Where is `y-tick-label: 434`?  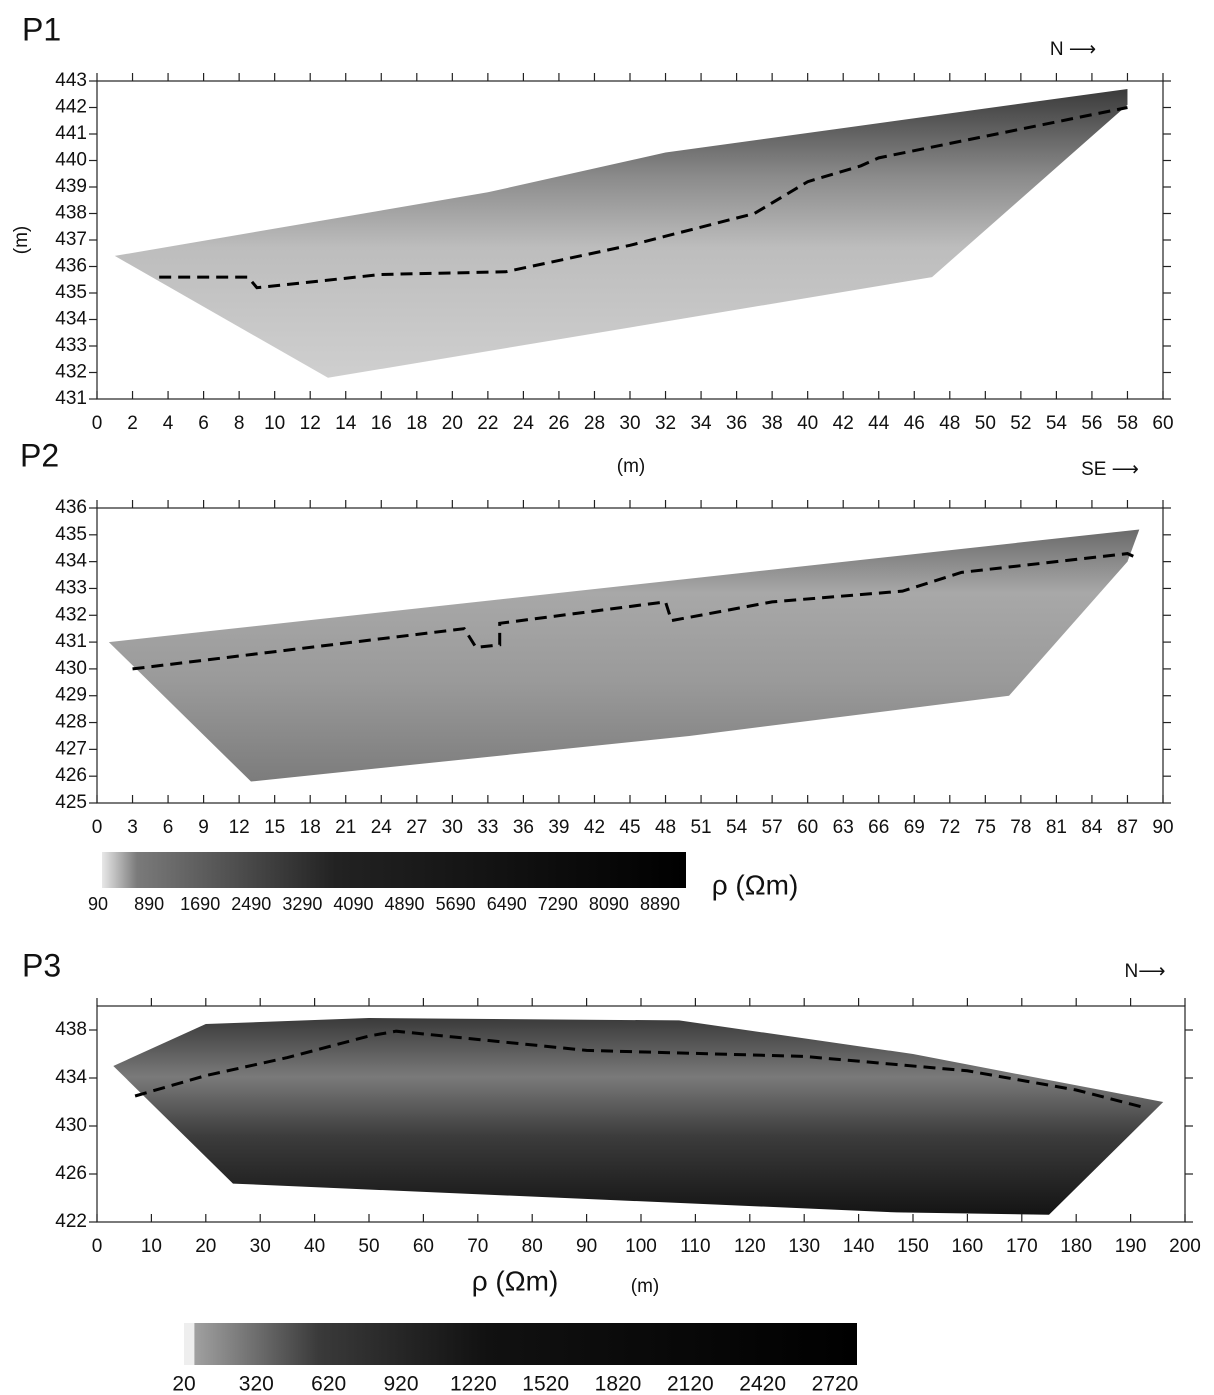 y-tick-label: 434 is located at coordinates (71, 319).